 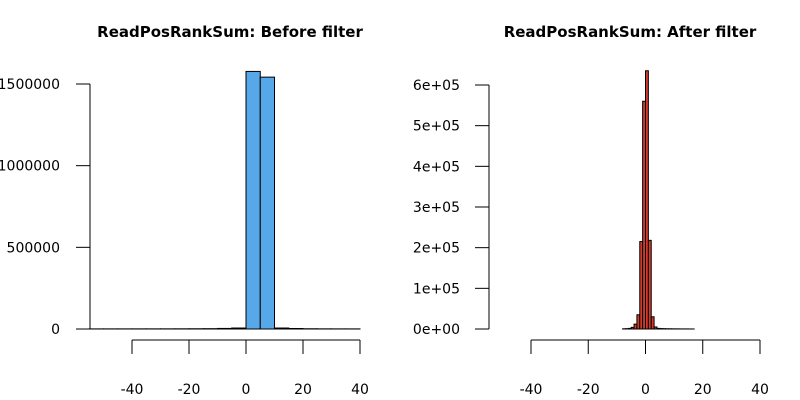 I want to click on y-tick-label: 6e+05, so click(x=436, y=86).